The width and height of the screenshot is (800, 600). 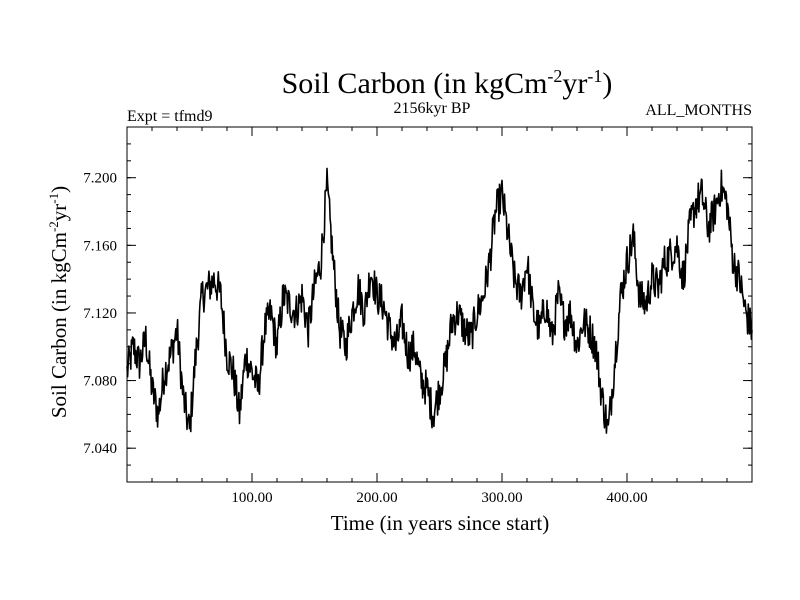 What do you see at coordinates (440, 523) in the screenshot?
I see `x-axis-label: Time (in years since start)` at bounding box center [440, 523].